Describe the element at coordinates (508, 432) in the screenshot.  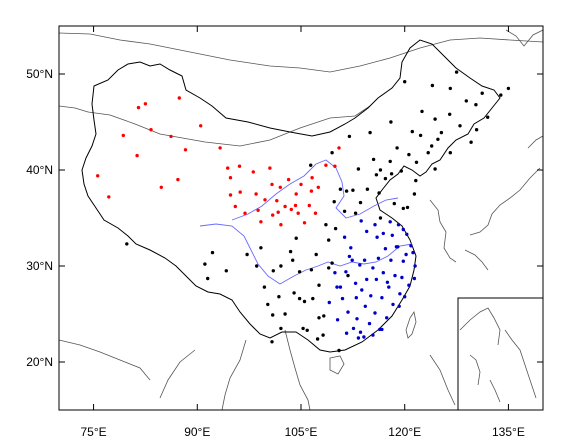
I see `lon-tick-label-4: 135°E` at that location.